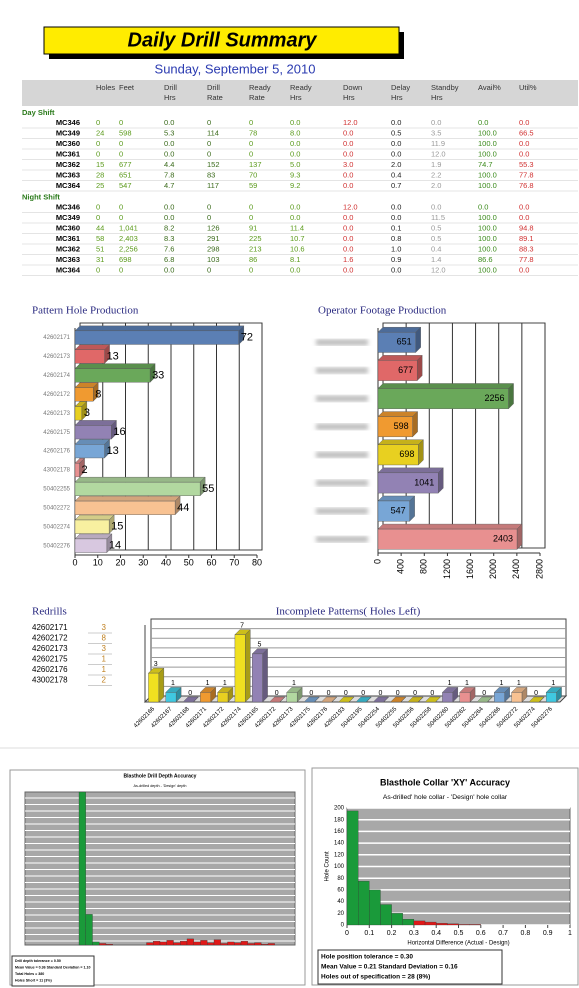  What do you see at coordinates (348, 259) in the screenshot?
I see `cell: 1.6` at bounding box center [348, 259].